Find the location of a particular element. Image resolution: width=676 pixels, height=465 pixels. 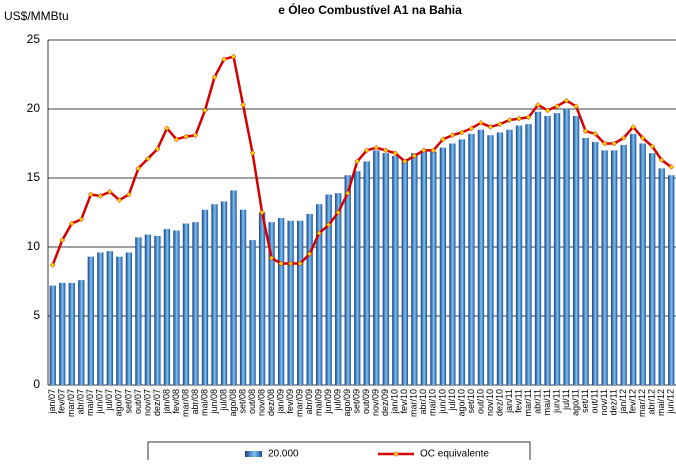

x-tick-label: dez/08 is located at coordinates (271, 402).